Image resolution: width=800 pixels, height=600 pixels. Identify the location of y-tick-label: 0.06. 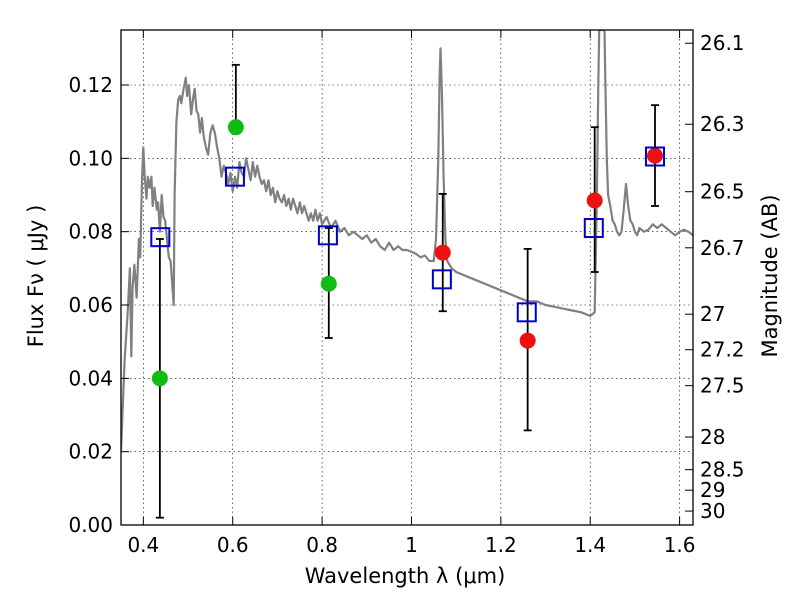
(90, 305).